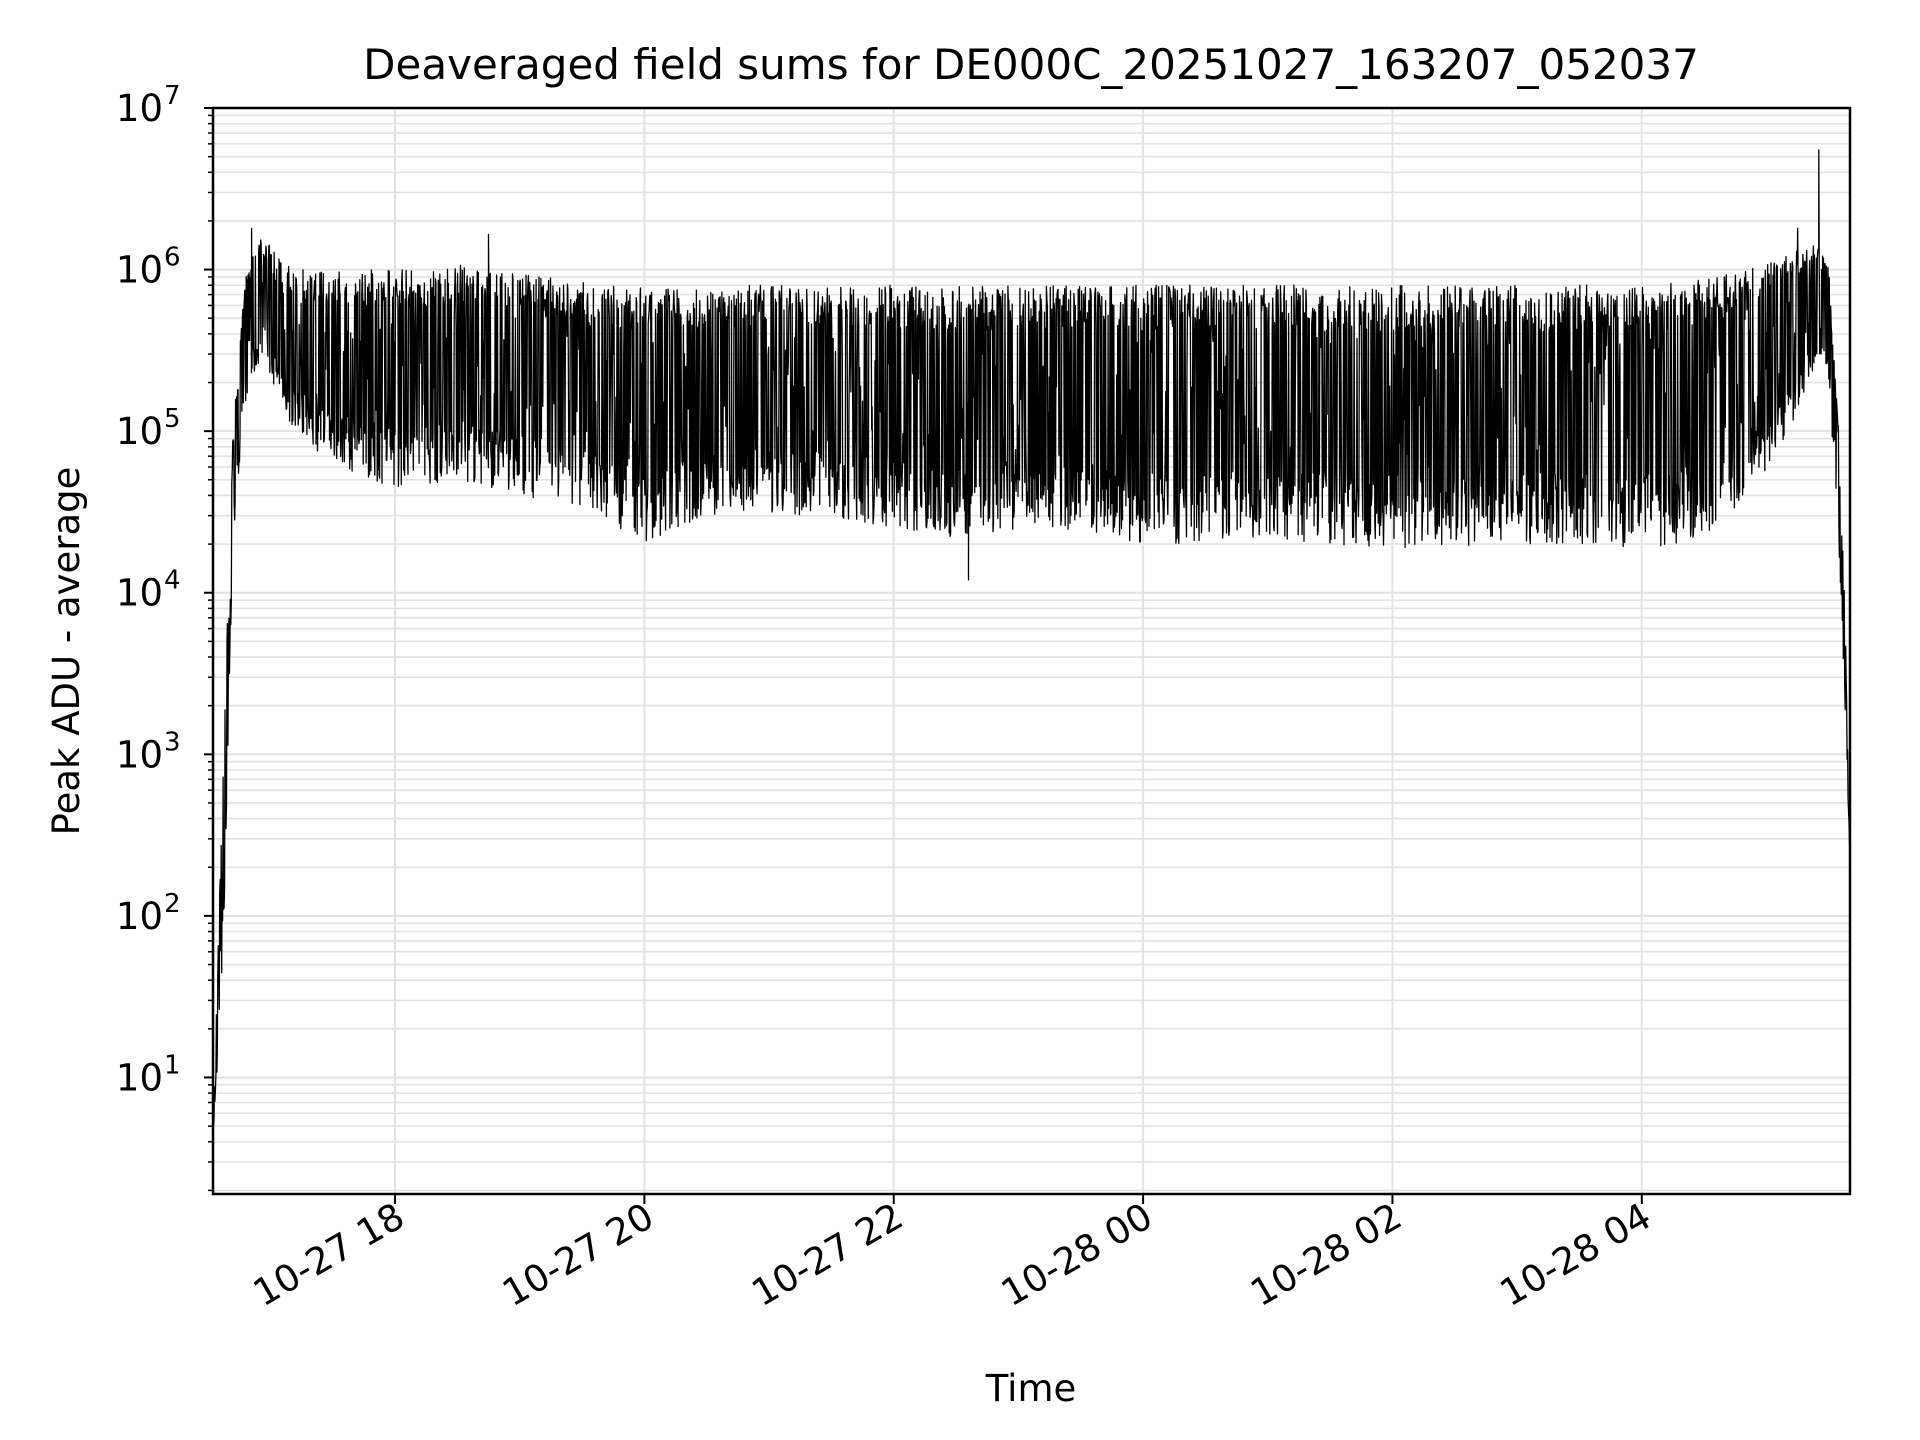 The width and height of the screenshot is (1920, 1440). What do you see at coordinates (66, 651) in the screenshot?
I see `y-axis-label: Peak ADU - average` at bounding box center [66, 651].